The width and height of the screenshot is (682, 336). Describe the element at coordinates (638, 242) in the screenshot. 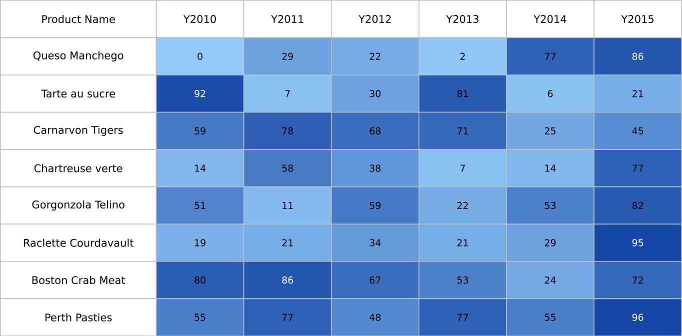

I see `data-label: 95` at that location.